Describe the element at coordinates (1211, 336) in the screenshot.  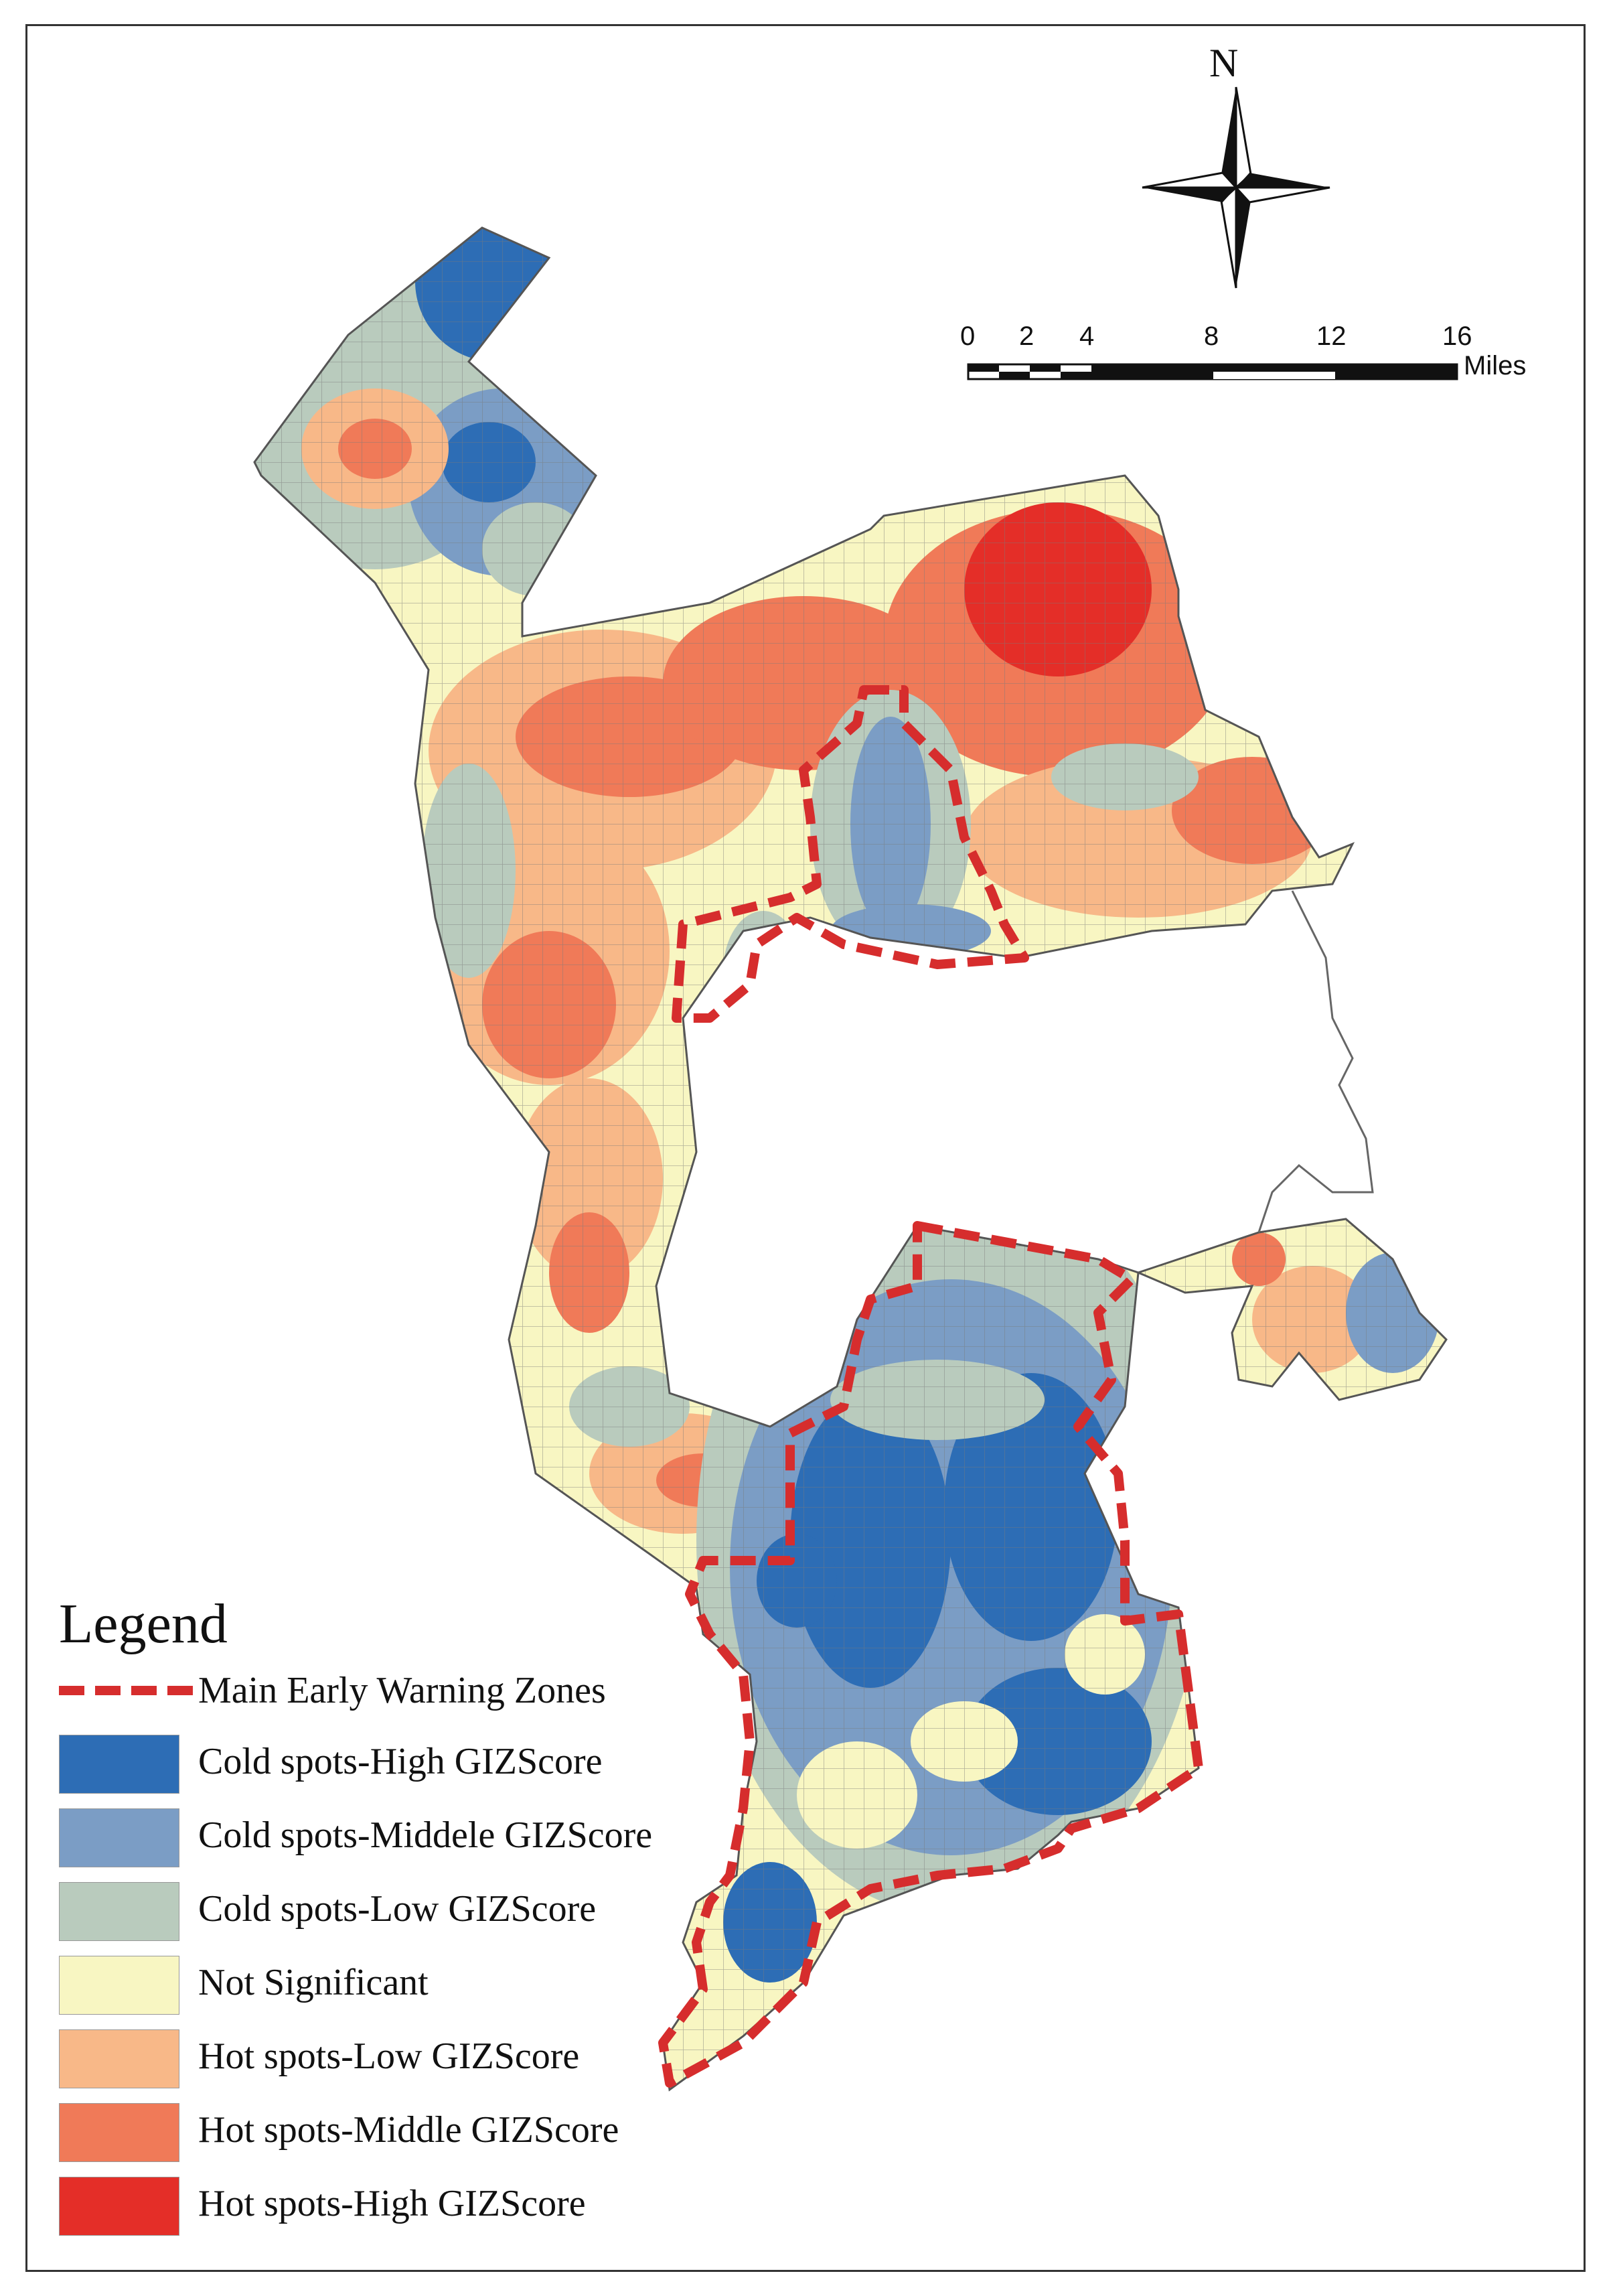
I see `scale-tick-8: 8` at that location.